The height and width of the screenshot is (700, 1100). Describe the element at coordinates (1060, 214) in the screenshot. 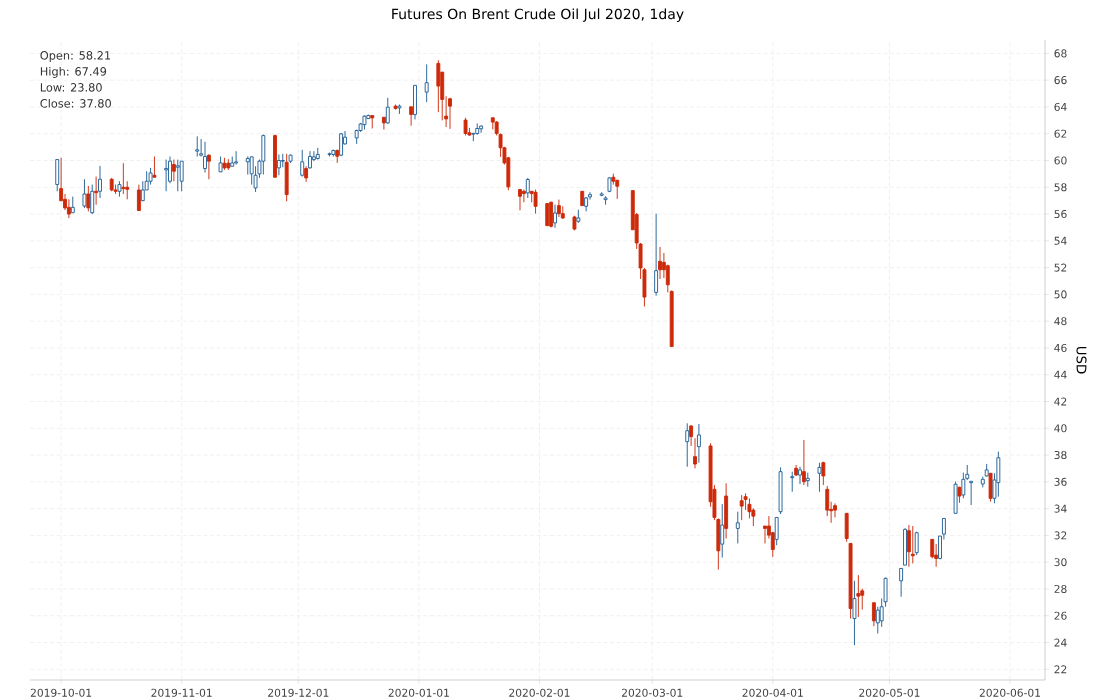

I see `y-tick-label: 56` at that location.